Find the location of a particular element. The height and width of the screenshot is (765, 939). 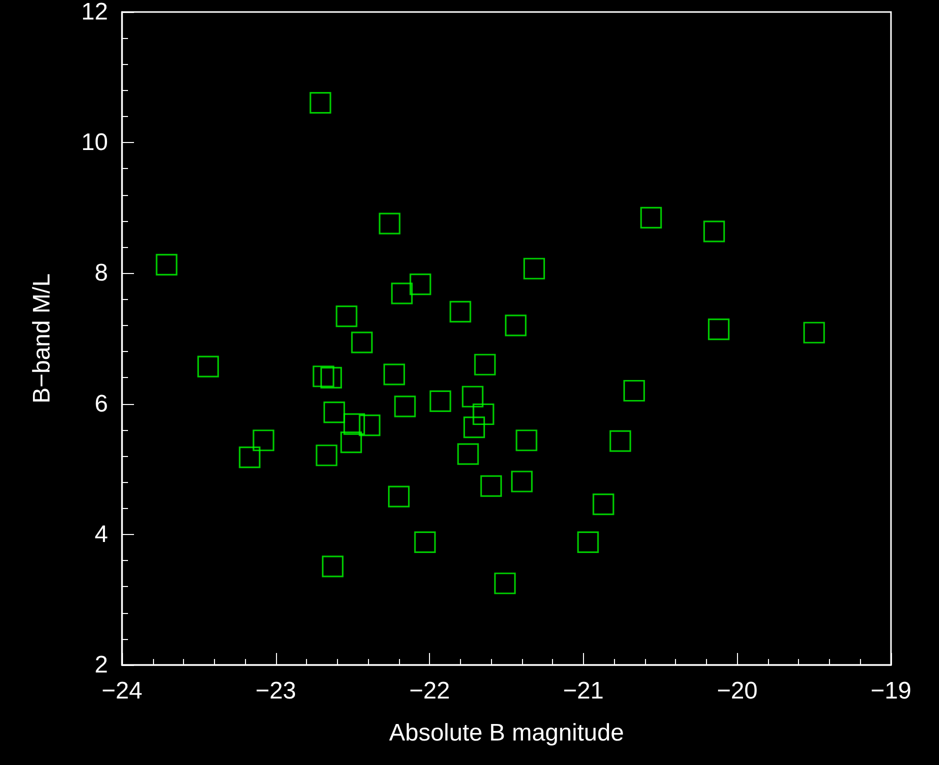

y-tick-label: 12 is located at coordinates (94, 13).